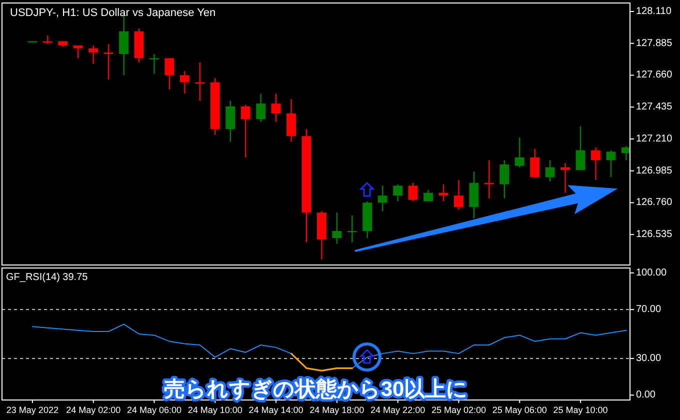 This screenshot has width=680, height=420. I want to click on y-tick-label: 100.00, so click(652, 272).